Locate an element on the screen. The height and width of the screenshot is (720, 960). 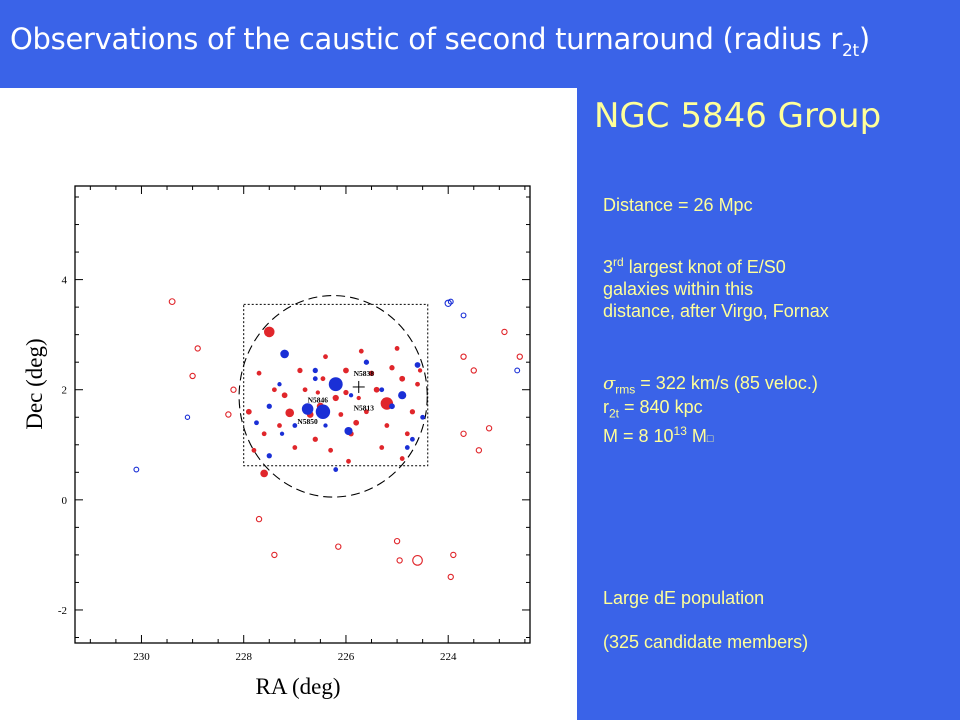
caustic-circle is located at coordinates (333, 396).